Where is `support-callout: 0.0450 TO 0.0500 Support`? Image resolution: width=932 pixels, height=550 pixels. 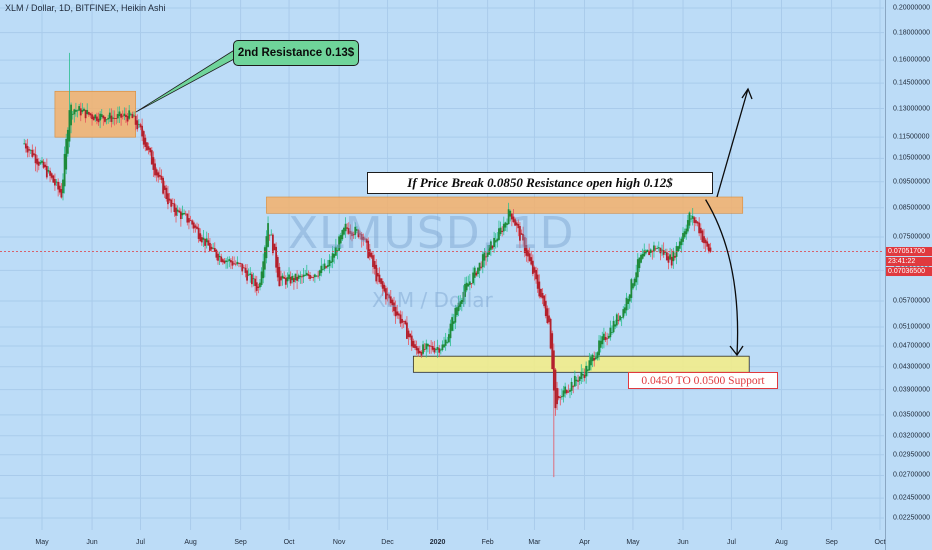
support-callout: 0.0450 TO 0.0500 Support is located at coordinates (703, 380).